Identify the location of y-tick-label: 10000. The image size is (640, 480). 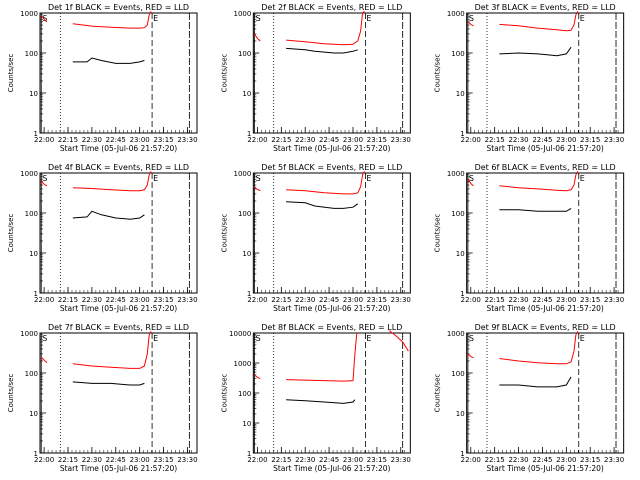
(240, 334).